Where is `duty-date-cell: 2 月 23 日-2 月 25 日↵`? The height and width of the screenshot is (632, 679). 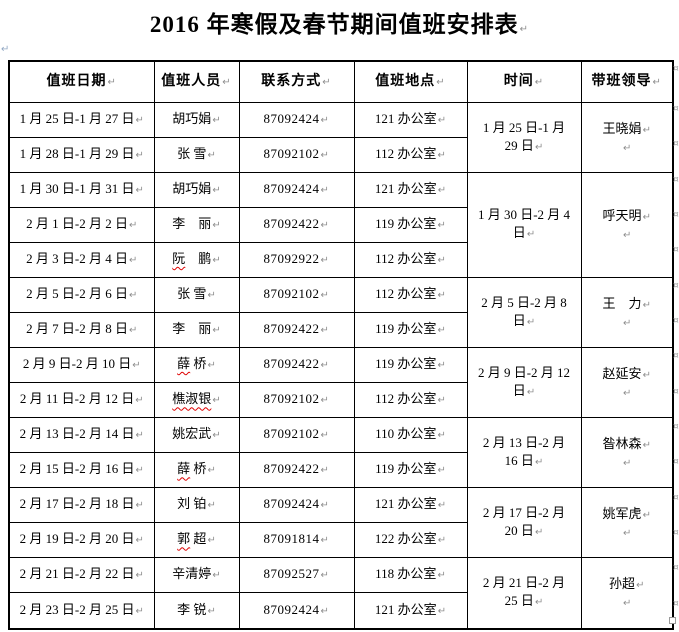
duty-date-cell: 2 月 23 日-2 月 25 日↵ is located at coordinates (81, 611).